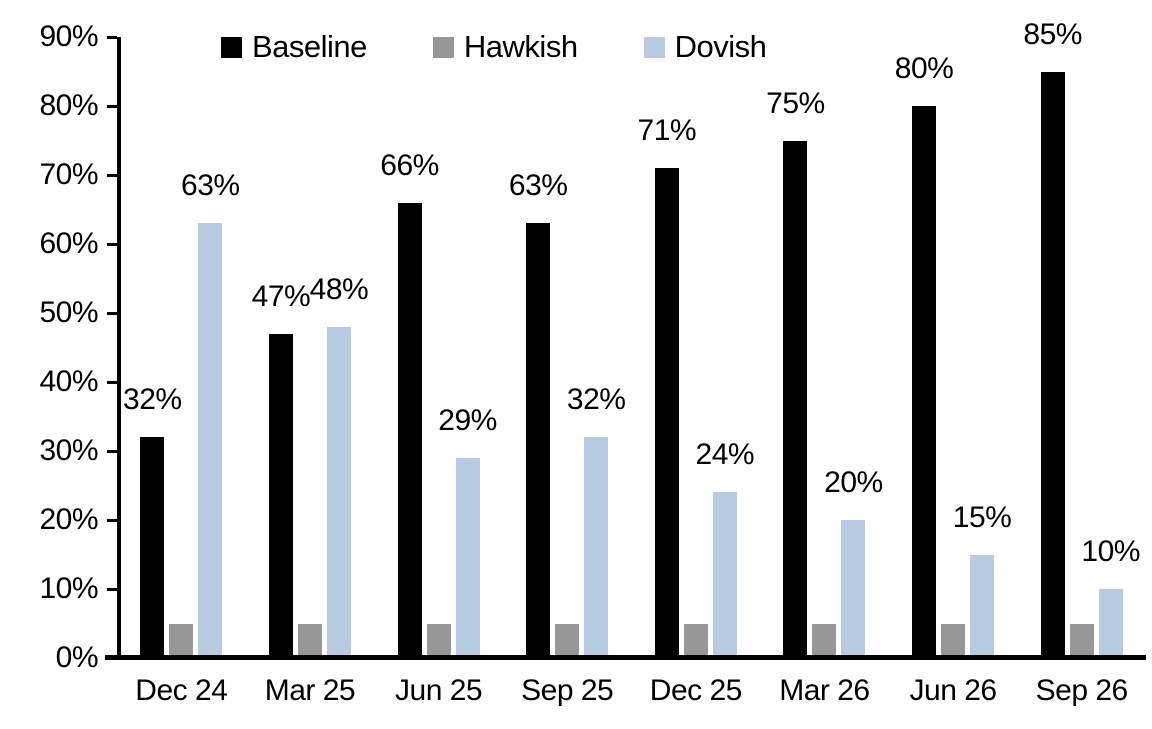 This screenshot has width=1152, height=729. What do you see at coordinates (596, 400) in the screenshot?
I see `value-label-dovish-sep-25: 32%` at bounding box center [596, 400].